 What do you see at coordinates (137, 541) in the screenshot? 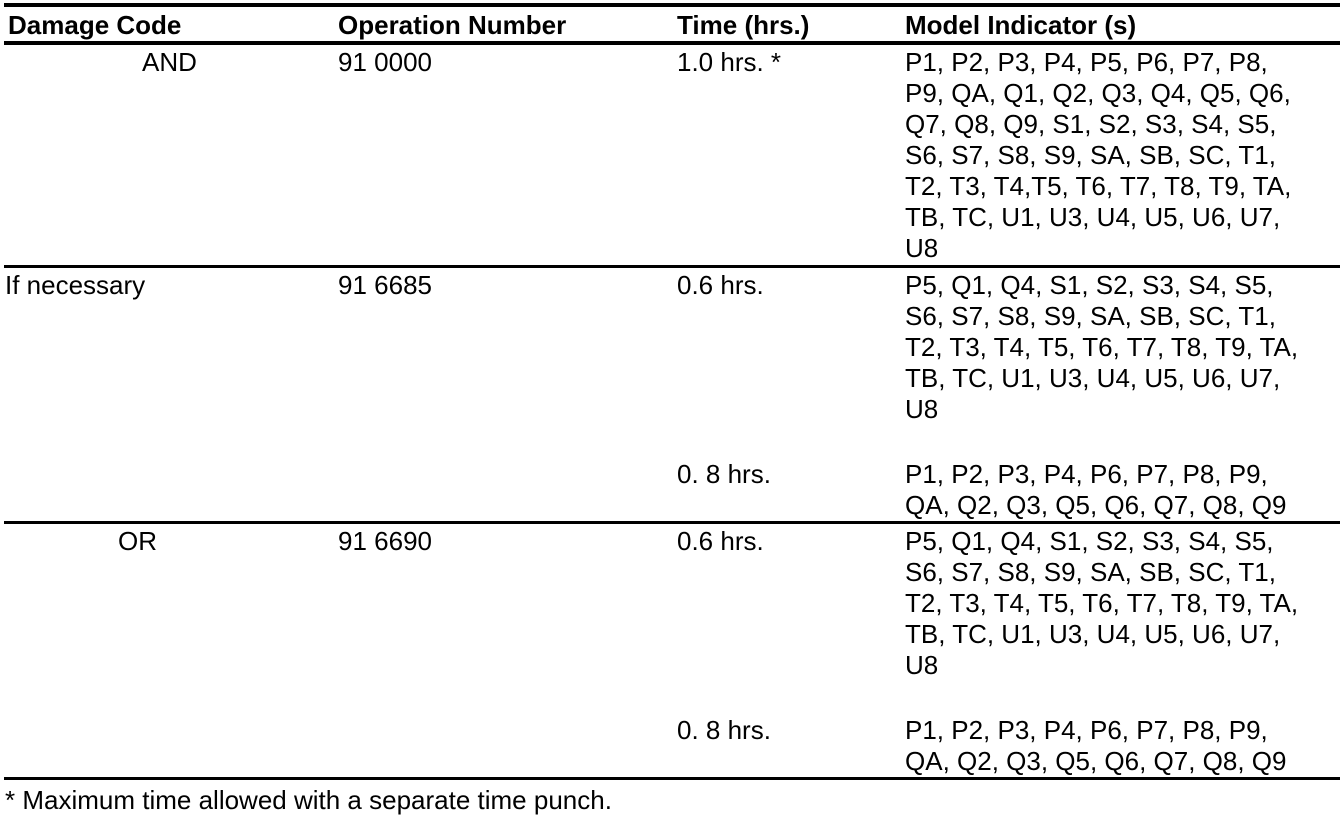
I see `damage-code-cell: OR` at bounding box center [137, 541].